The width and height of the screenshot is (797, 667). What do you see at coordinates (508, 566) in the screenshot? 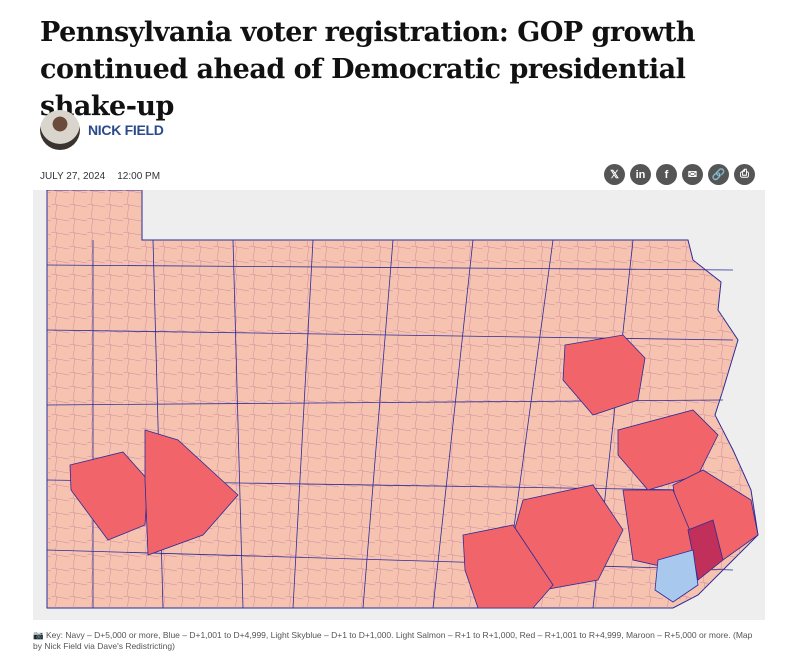
I see `county-lancaster` at bounding box center [508, 566].